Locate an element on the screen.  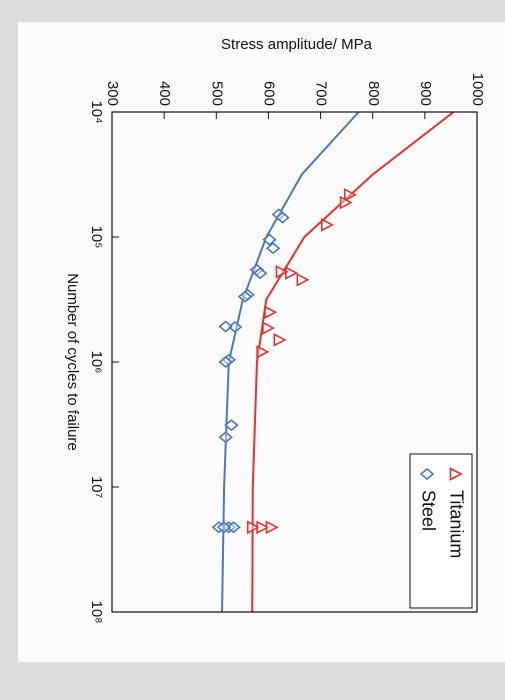
legend-box is located at coordinates (441, 531).